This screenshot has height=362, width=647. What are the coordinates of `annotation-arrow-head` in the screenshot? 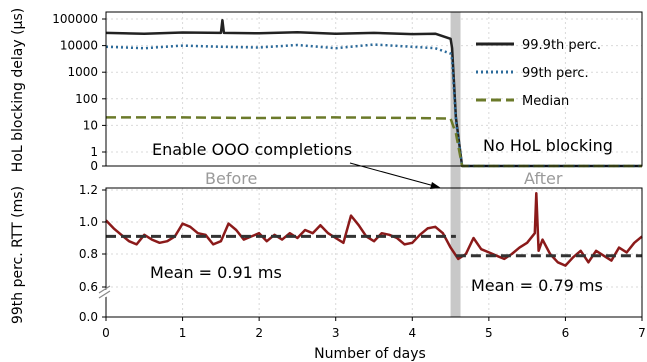 It's located at (435, 185).